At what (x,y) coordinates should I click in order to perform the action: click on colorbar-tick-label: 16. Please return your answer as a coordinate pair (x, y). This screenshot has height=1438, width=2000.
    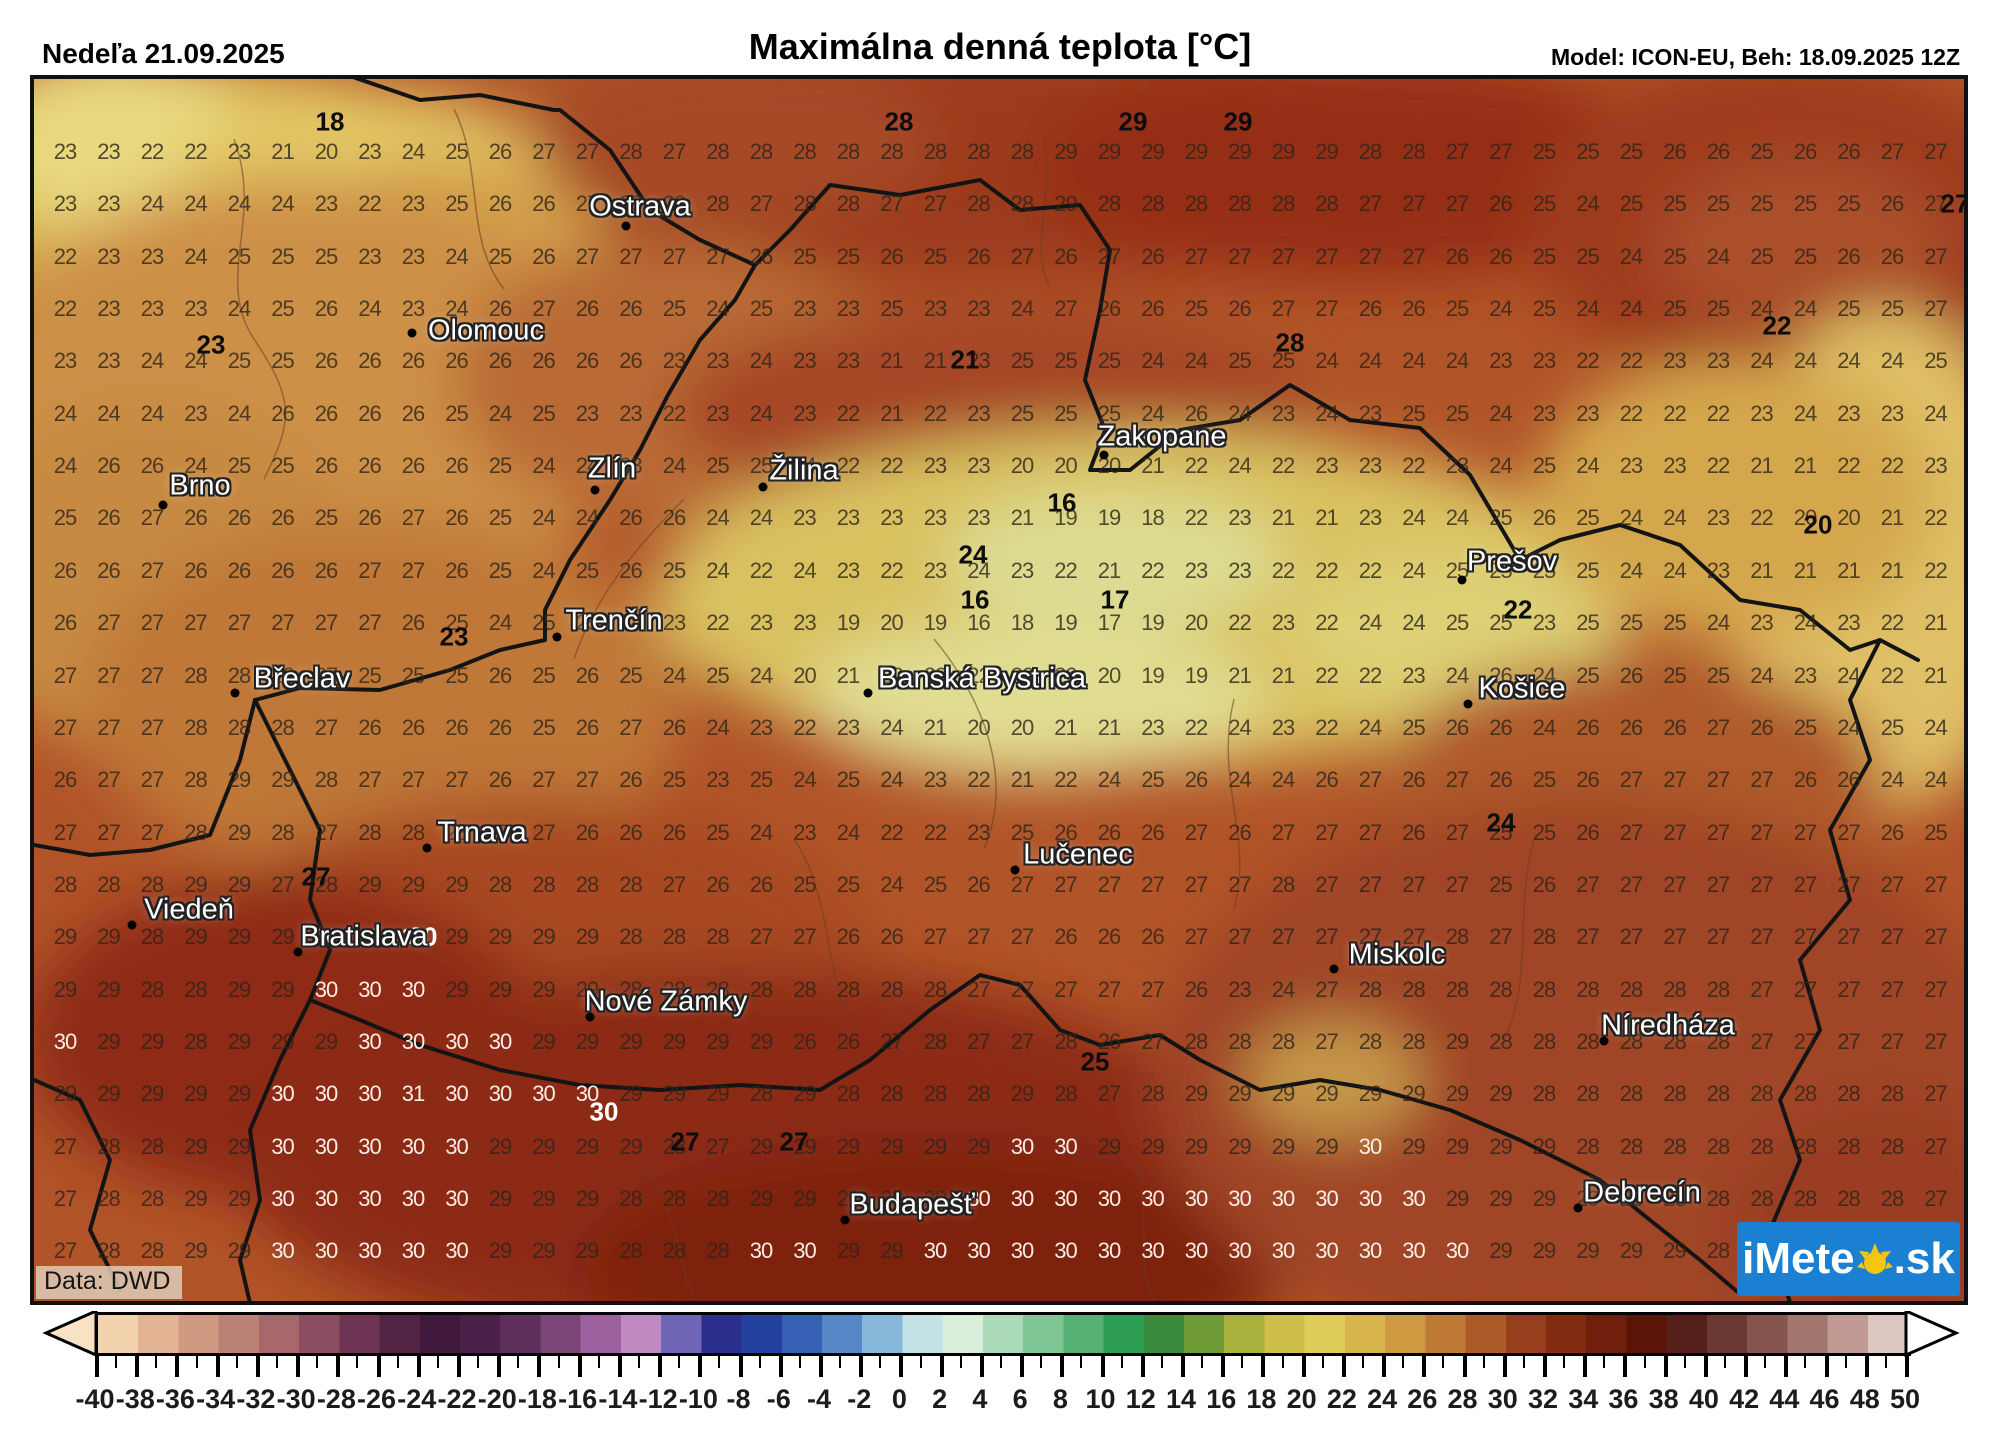
    Looking at the image, I should click on (1221, 1399).